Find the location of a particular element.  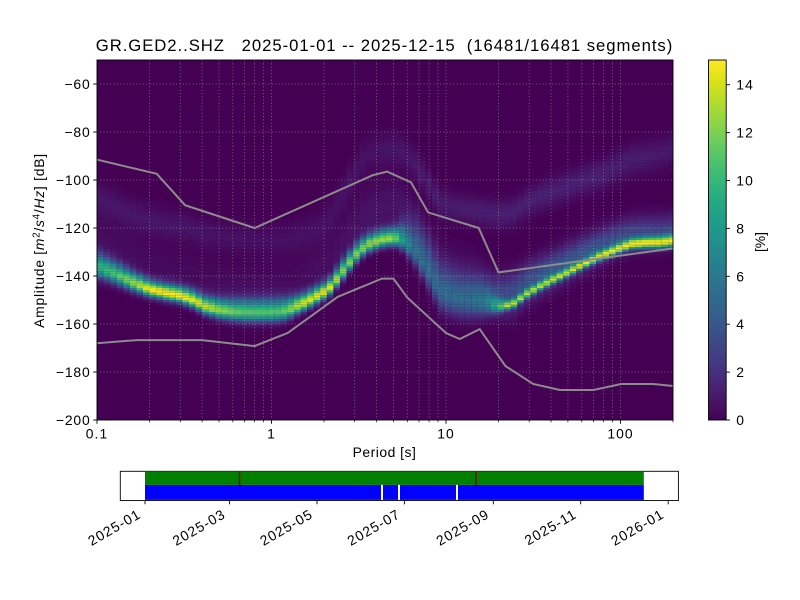

svg-text: −80 is located at coordinates (77, 132).